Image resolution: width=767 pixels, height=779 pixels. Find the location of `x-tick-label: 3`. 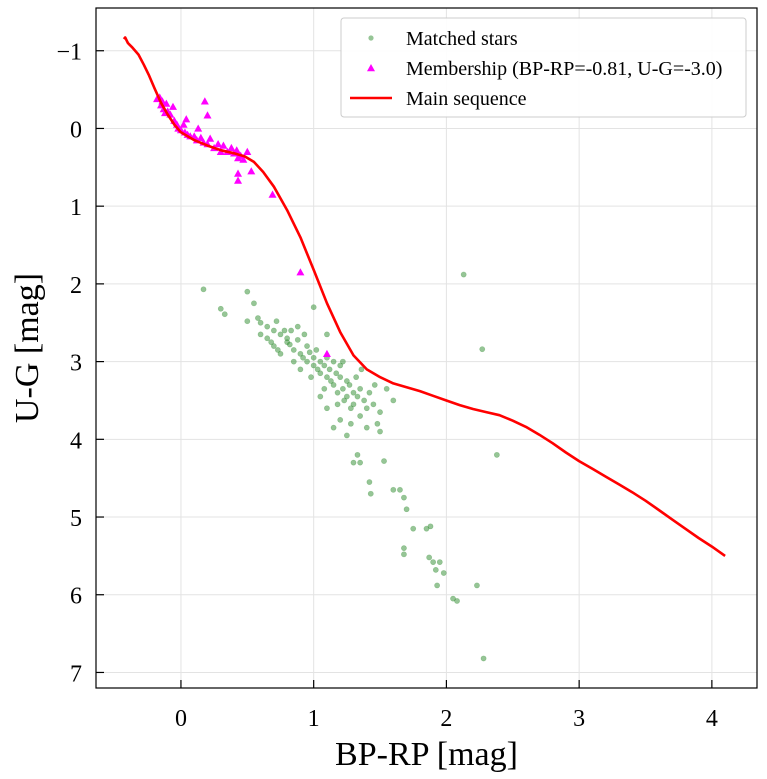

x-tick-label: 3 is located at coordinates (579, 719).